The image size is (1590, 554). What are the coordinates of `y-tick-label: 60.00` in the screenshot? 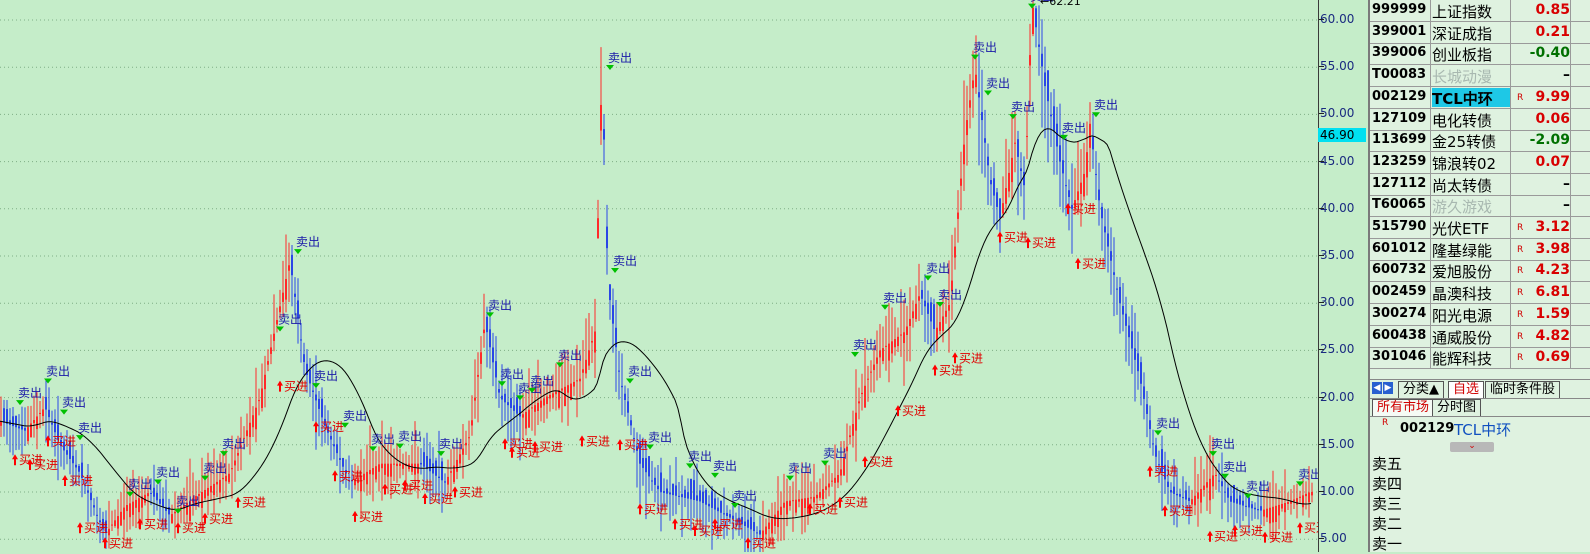 It's located at (1336, 19).